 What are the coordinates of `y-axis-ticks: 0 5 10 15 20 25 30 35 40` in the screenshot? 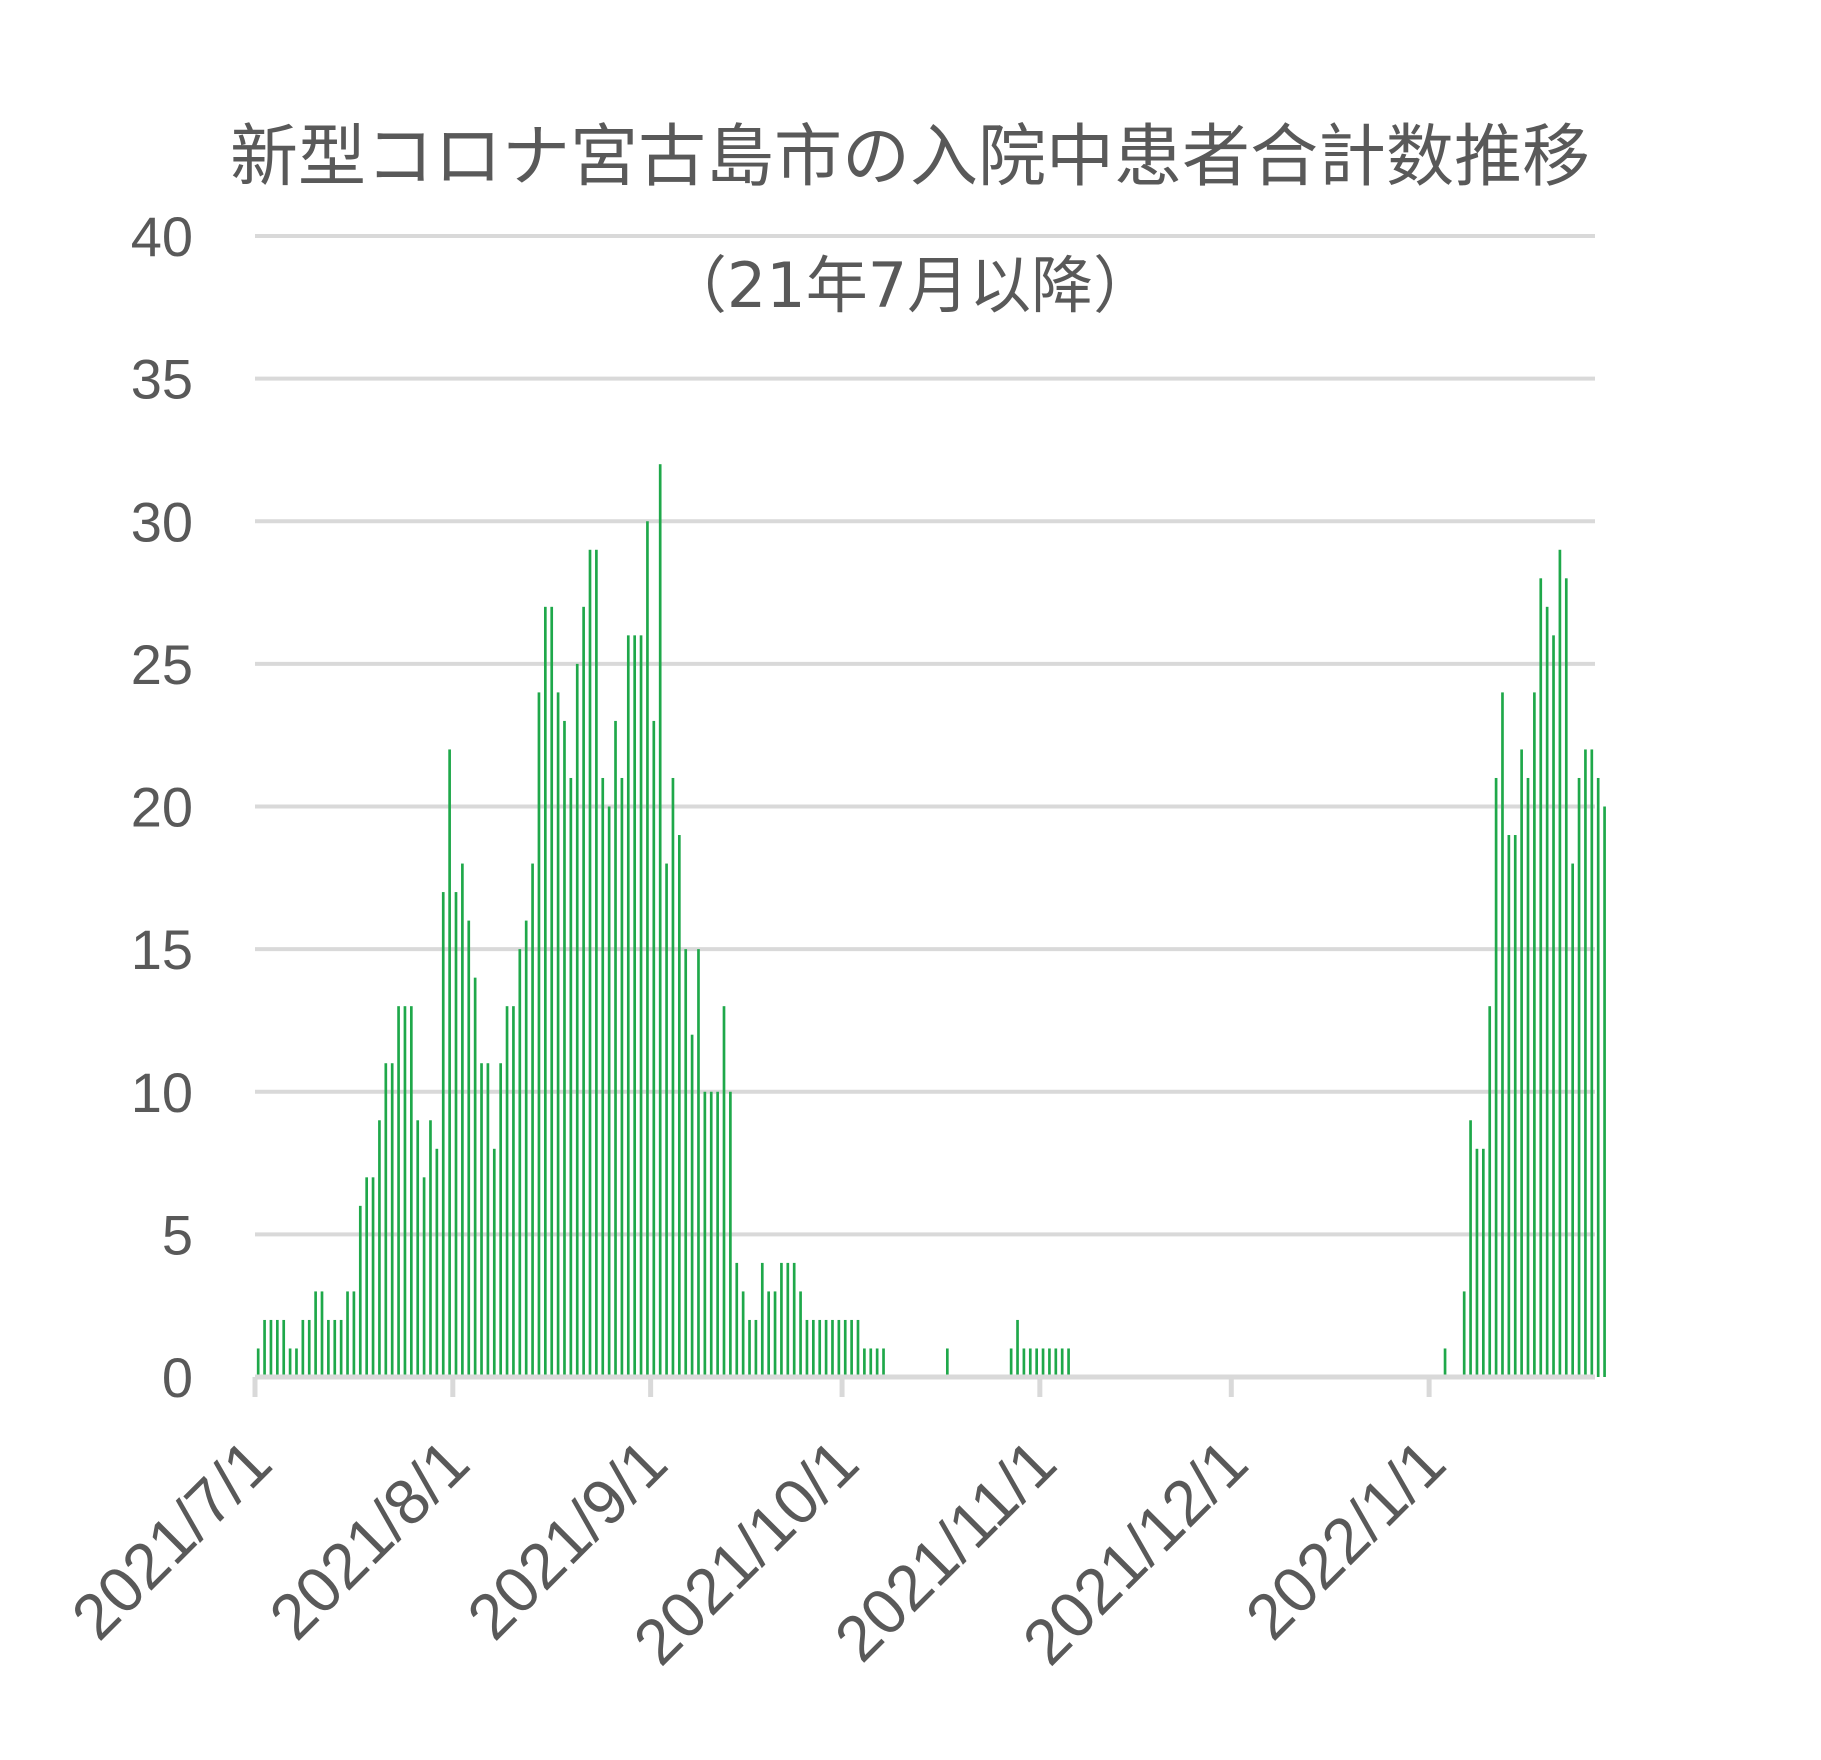 It's located at (162, 807).